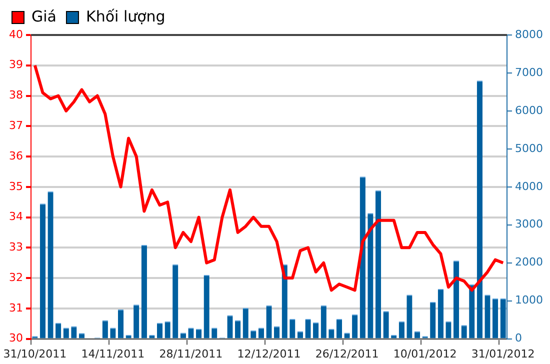 This screenshot has width=550, height=364. I want to click on y-tick-label: 38, so click(16, 95).